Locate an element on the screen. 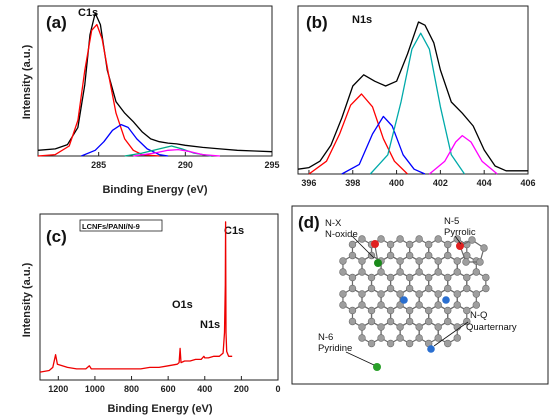  x-tick-label-a-2: 295 is located at coordinates (271, 165).